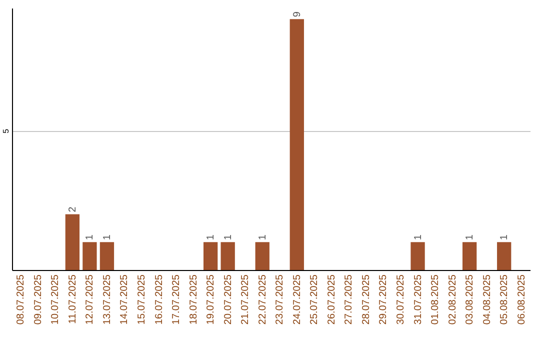 The width and height of the screenshot is (540, 340). What do you see at coordinates (90, 299) in the screenshot?
I see `x-tick-label: 12.07.2025` at bounding box center [90, 299].